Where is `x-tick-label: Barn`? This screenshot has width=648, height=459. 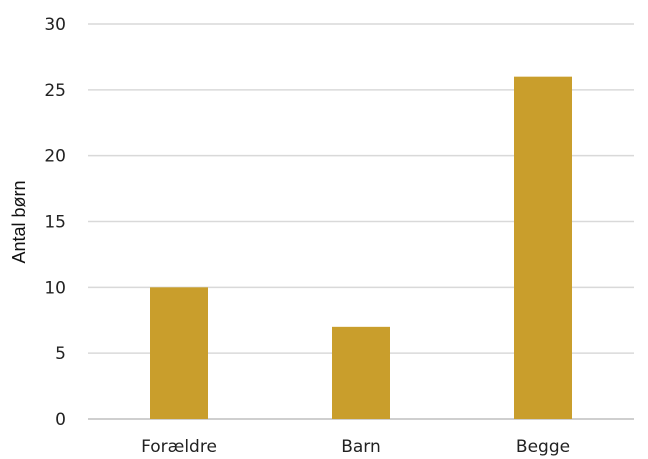 x-tick-label: Barn is located at coordinates (361, 447).